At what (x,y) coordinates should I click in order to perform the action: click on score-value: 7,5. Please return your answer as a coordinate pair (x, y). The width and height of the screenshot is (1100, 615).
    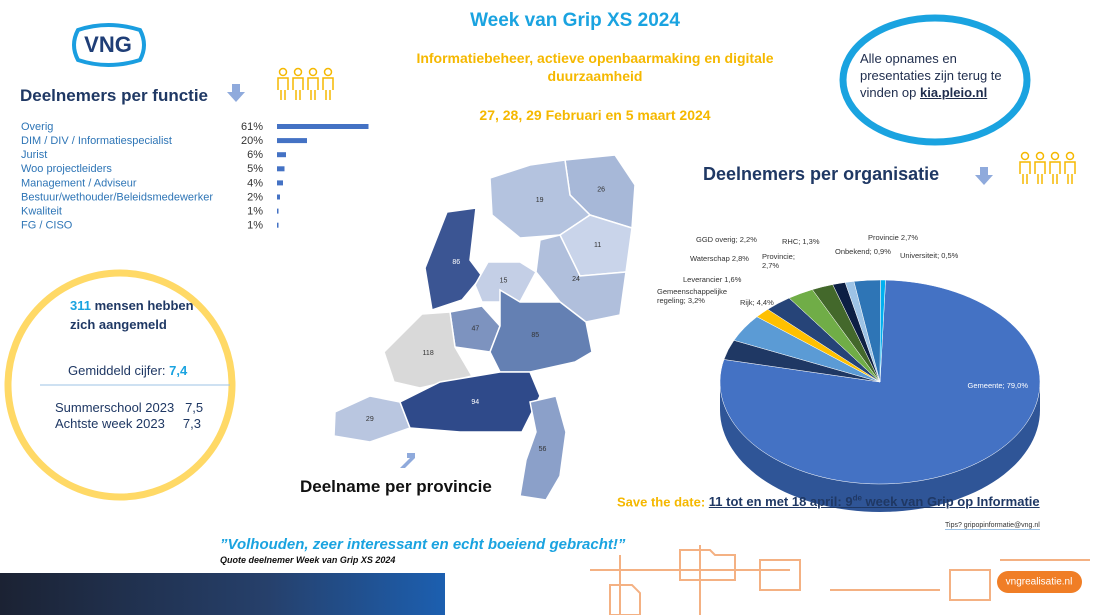
    Looking at the image, I should click on (194, 407).